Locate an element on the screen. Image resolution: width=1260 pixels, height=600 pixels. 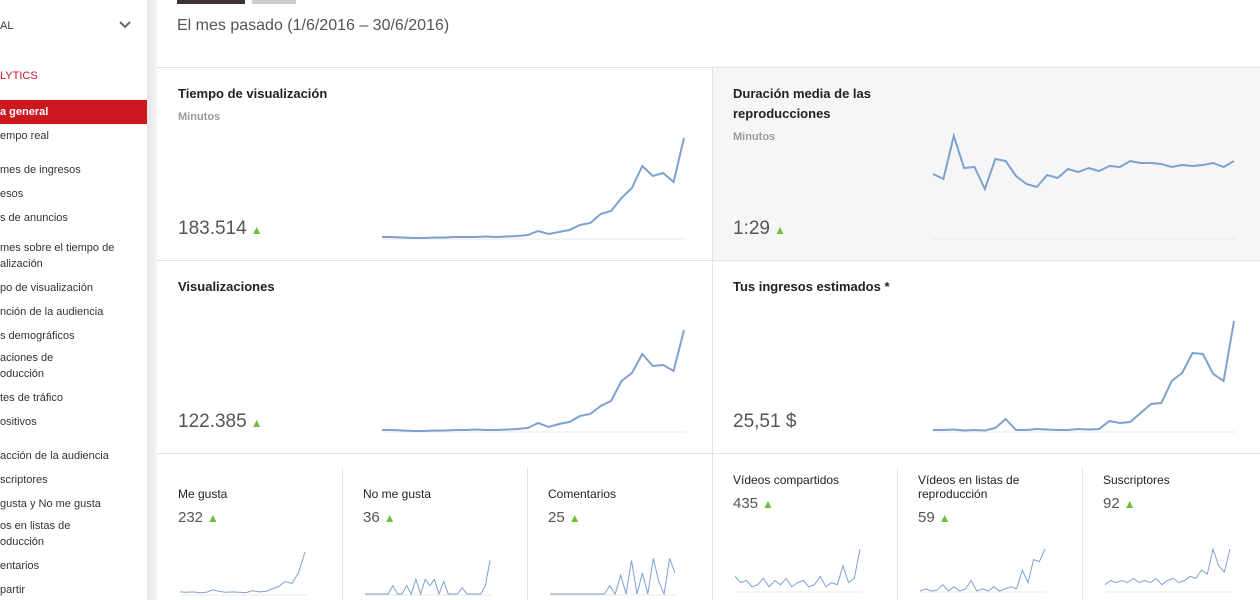
card-value: 1:29 ▲ is located at coordinates (759, 229).